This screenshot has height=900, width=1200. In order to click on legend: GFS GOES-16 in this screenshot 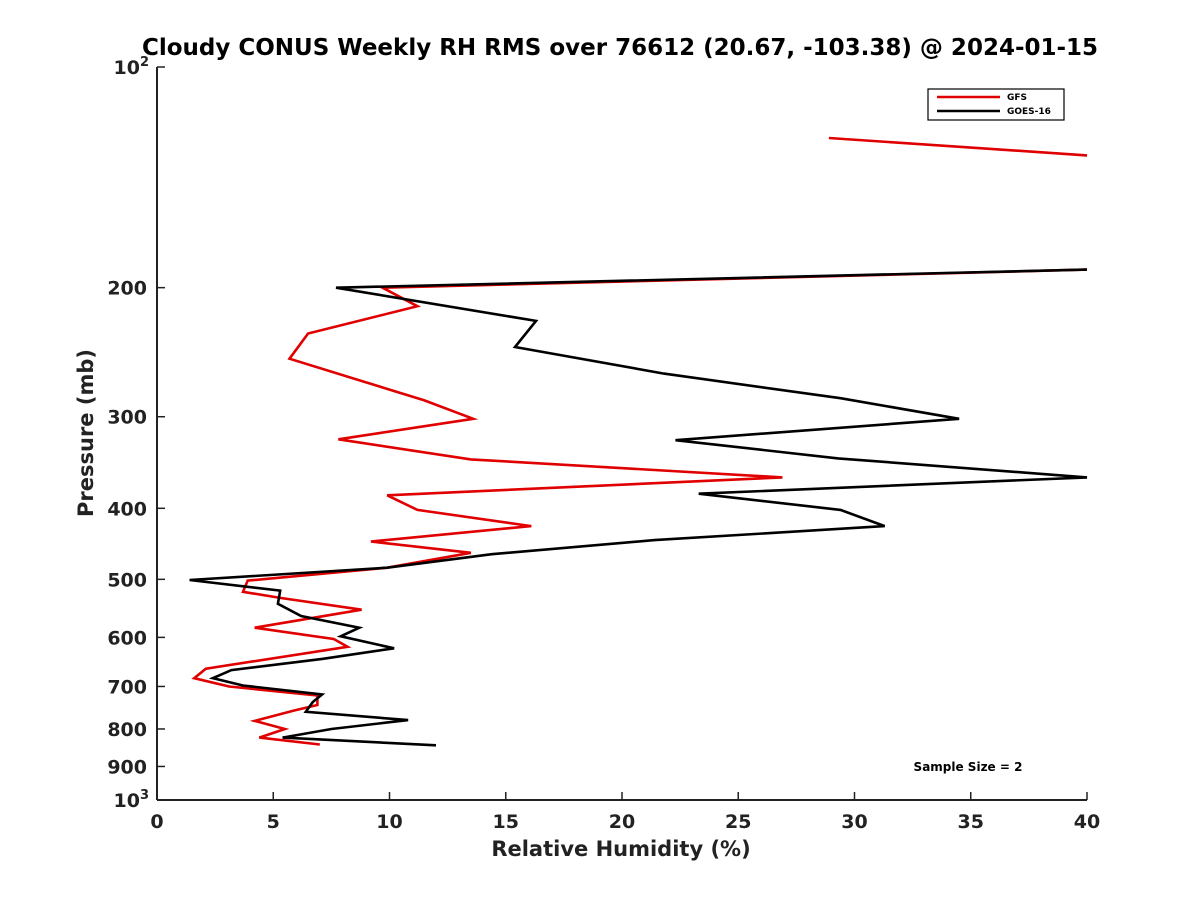, I will do `click(996, 104)`.